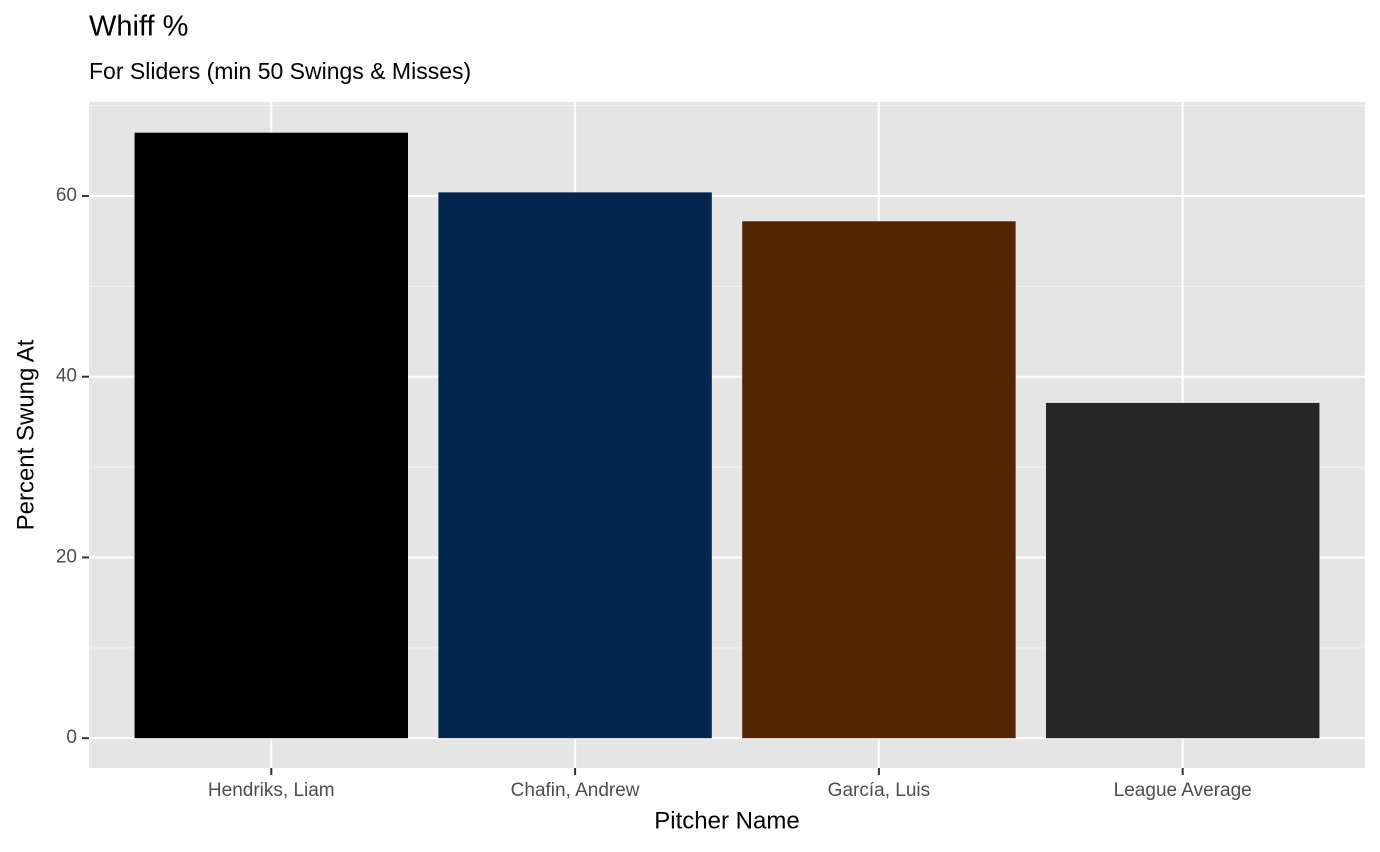 The width and height of the screenshot is (1380, 852). Describe the element at coordinates (1183, 790) in the screenshot. I see `x-tick-label: League Average` at that location.